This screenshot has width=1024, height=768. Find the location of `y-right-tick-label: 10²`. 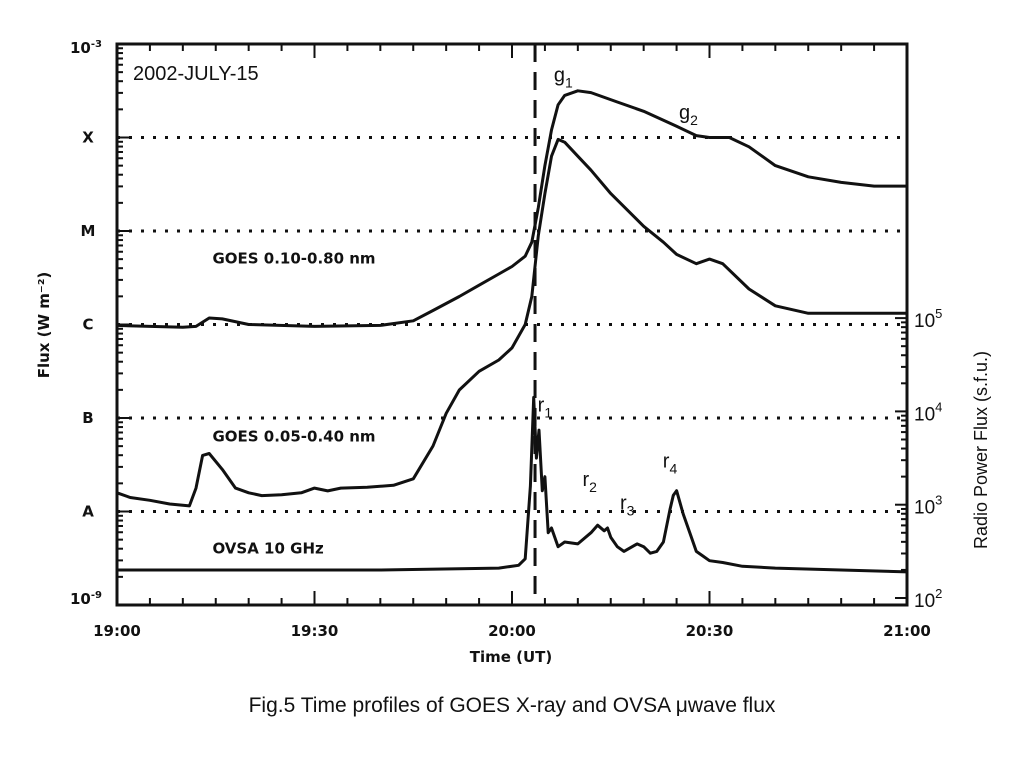

y-right-tick-label: 10² is located at coordinates (928, 599).